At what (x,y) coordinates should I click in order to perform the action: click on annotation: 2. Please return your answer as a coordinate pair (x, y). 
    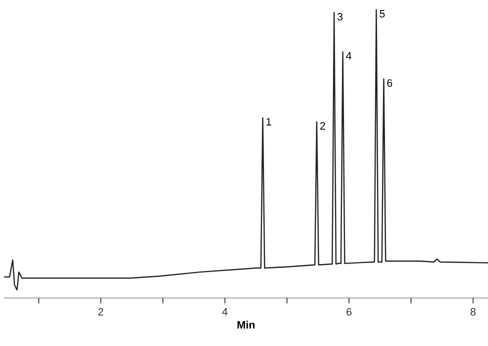
    Looking at the image, I should click on (323, 126).